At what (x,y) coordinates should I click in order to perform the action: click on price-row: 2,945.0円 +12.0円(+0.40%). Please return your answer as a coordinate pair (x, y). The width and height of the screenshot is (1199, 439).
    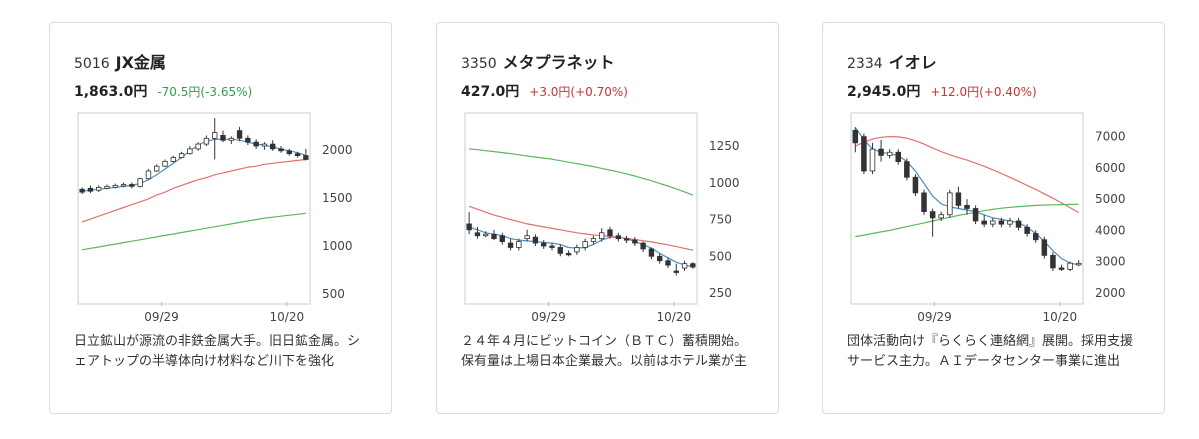
    Looking at the image, I should click on (942, 91).